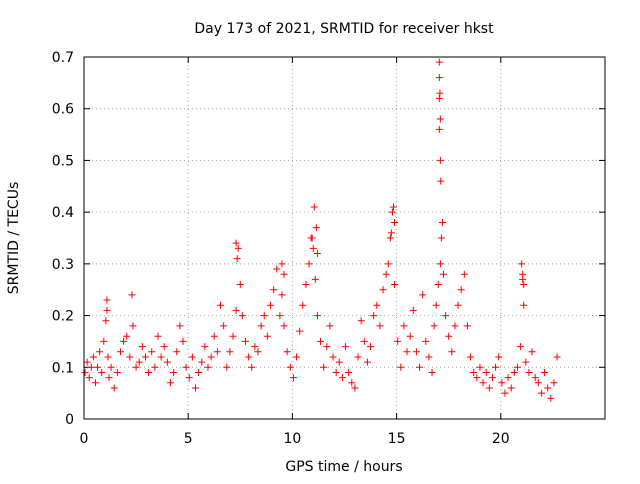 The width and height of the screenshot is (640, 484). What do you see at coordinates (63, 265) in the screenshot?
I see `y-tick-label: 0.3` at bounding box center [63, 265].